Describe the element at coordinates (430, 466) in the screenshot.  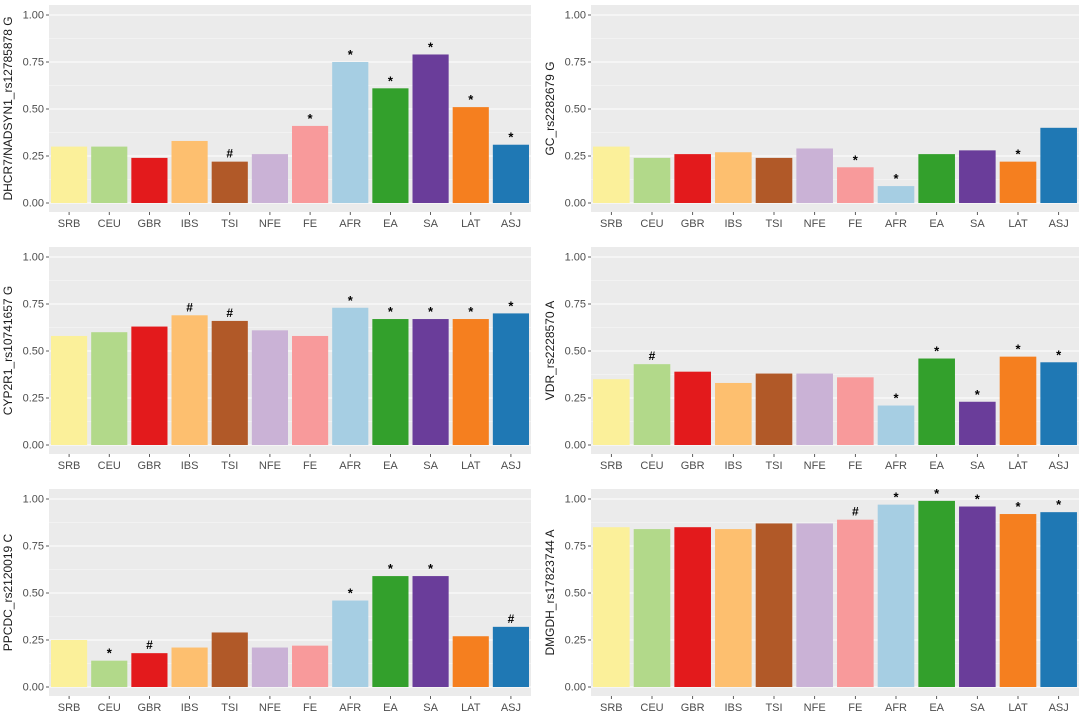
I see `x-tick-label: SA` at that location.